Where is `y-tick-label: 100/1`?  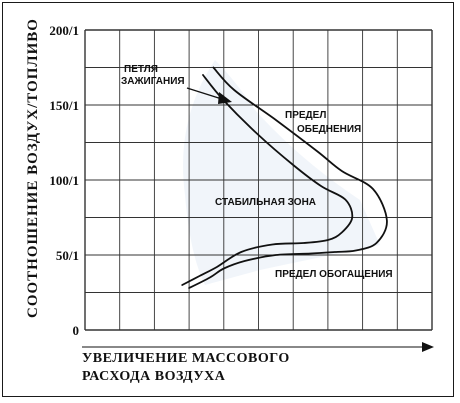 y-tick-label: 100/1 is located at coordinates (64, 180).